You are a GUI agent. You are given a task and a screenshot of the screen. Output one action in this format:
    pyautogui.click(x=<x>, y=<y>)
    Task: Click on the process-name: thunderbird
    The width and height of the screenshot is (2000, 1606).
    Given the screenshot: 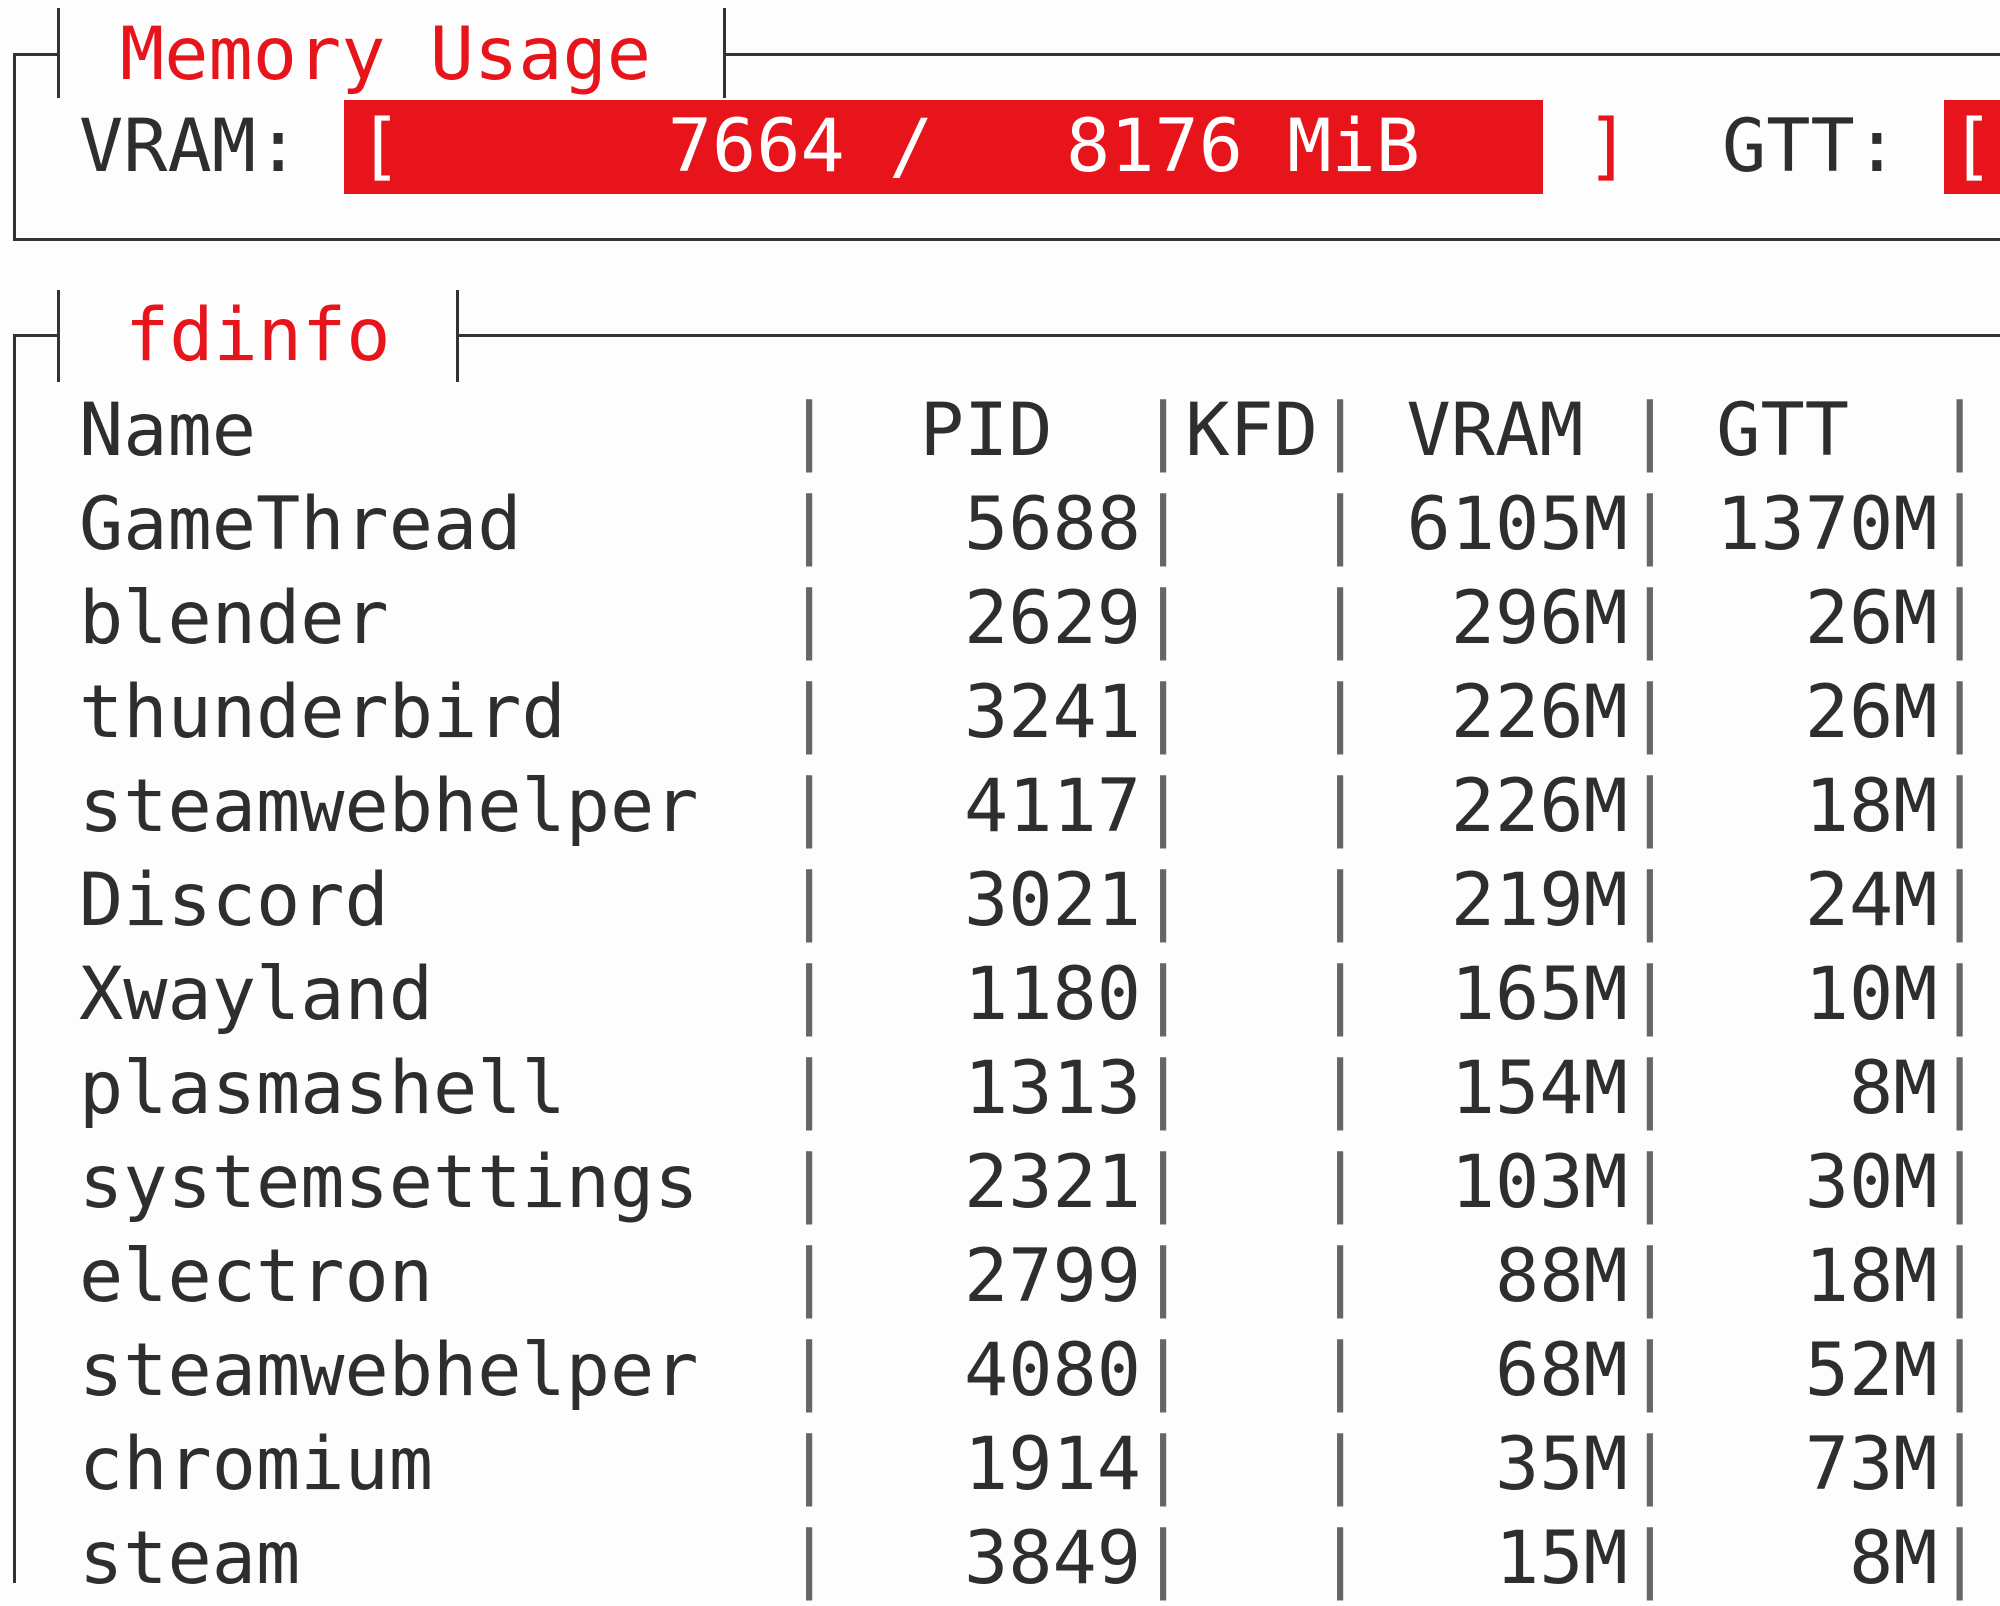 What is the action you would take?
    pyautogui.click(x=322, y=712)
    